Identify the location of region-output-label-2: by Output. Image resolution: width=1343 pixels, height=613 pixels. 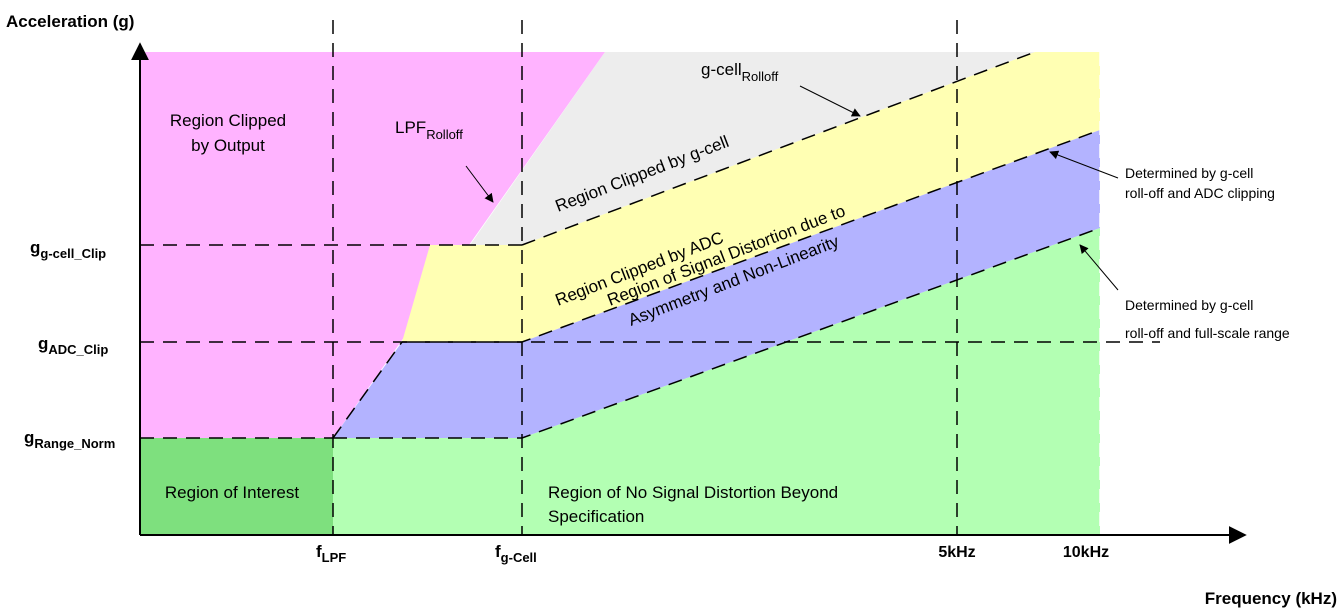
(228, 145).